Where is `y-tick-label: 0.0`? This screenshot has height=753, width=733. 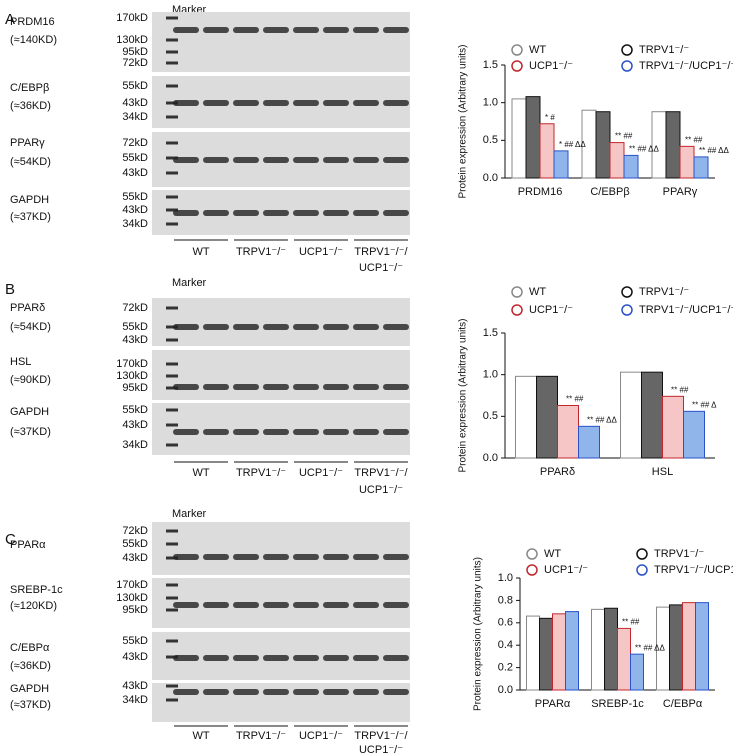
y-tick-label: 0.0 is located at coordinates (490, 458).